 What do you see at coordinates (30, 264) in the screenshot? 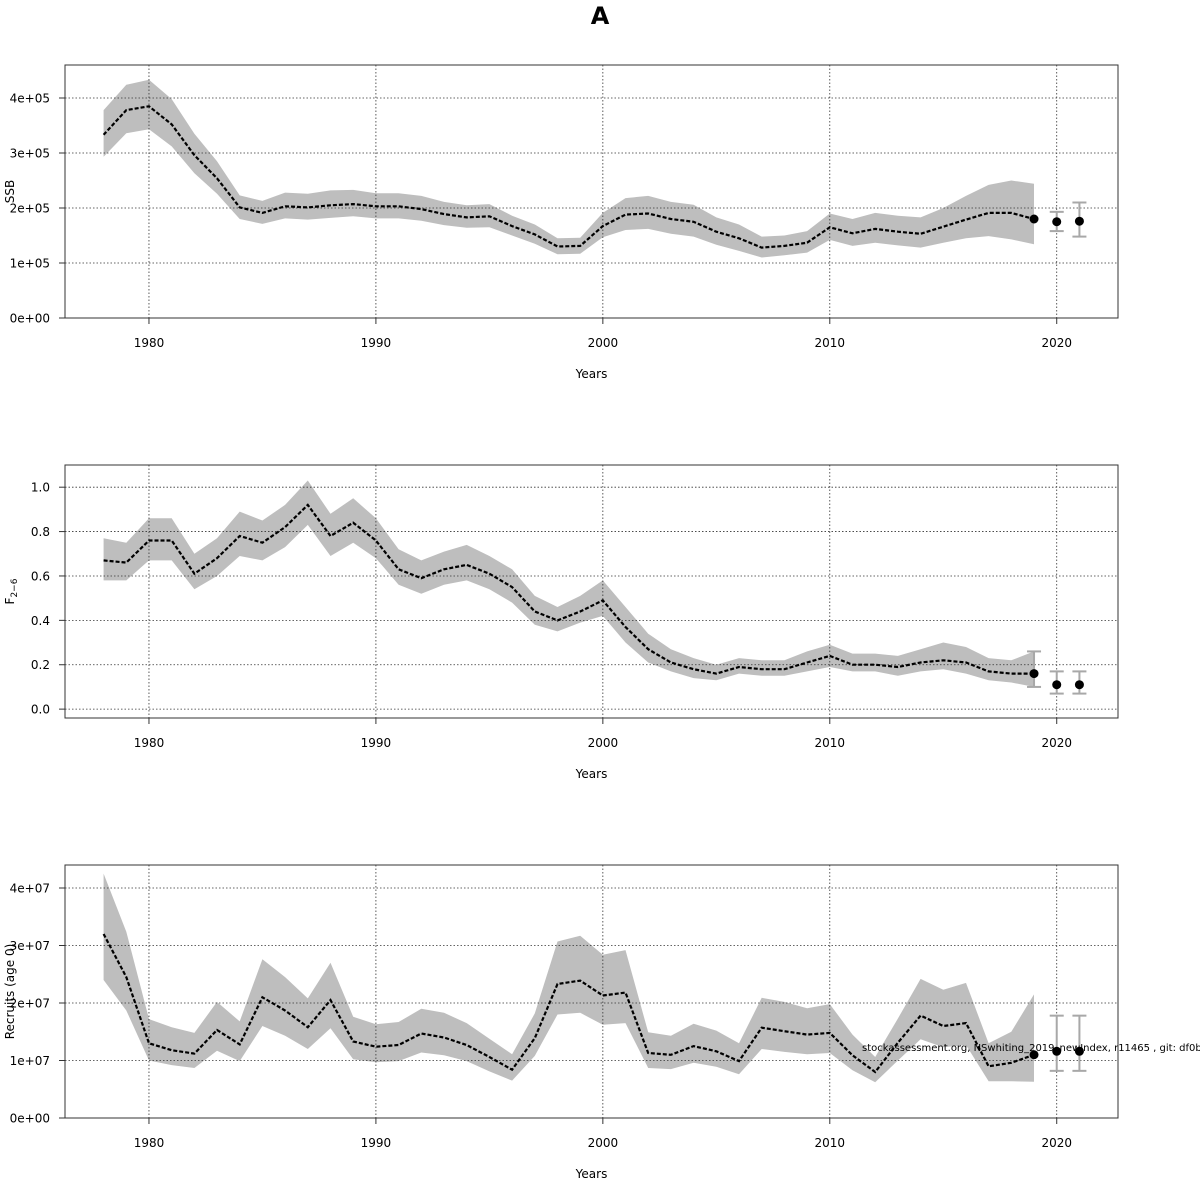
I see `y-tick-label: 1e+05` at bounding box center [30, 264].